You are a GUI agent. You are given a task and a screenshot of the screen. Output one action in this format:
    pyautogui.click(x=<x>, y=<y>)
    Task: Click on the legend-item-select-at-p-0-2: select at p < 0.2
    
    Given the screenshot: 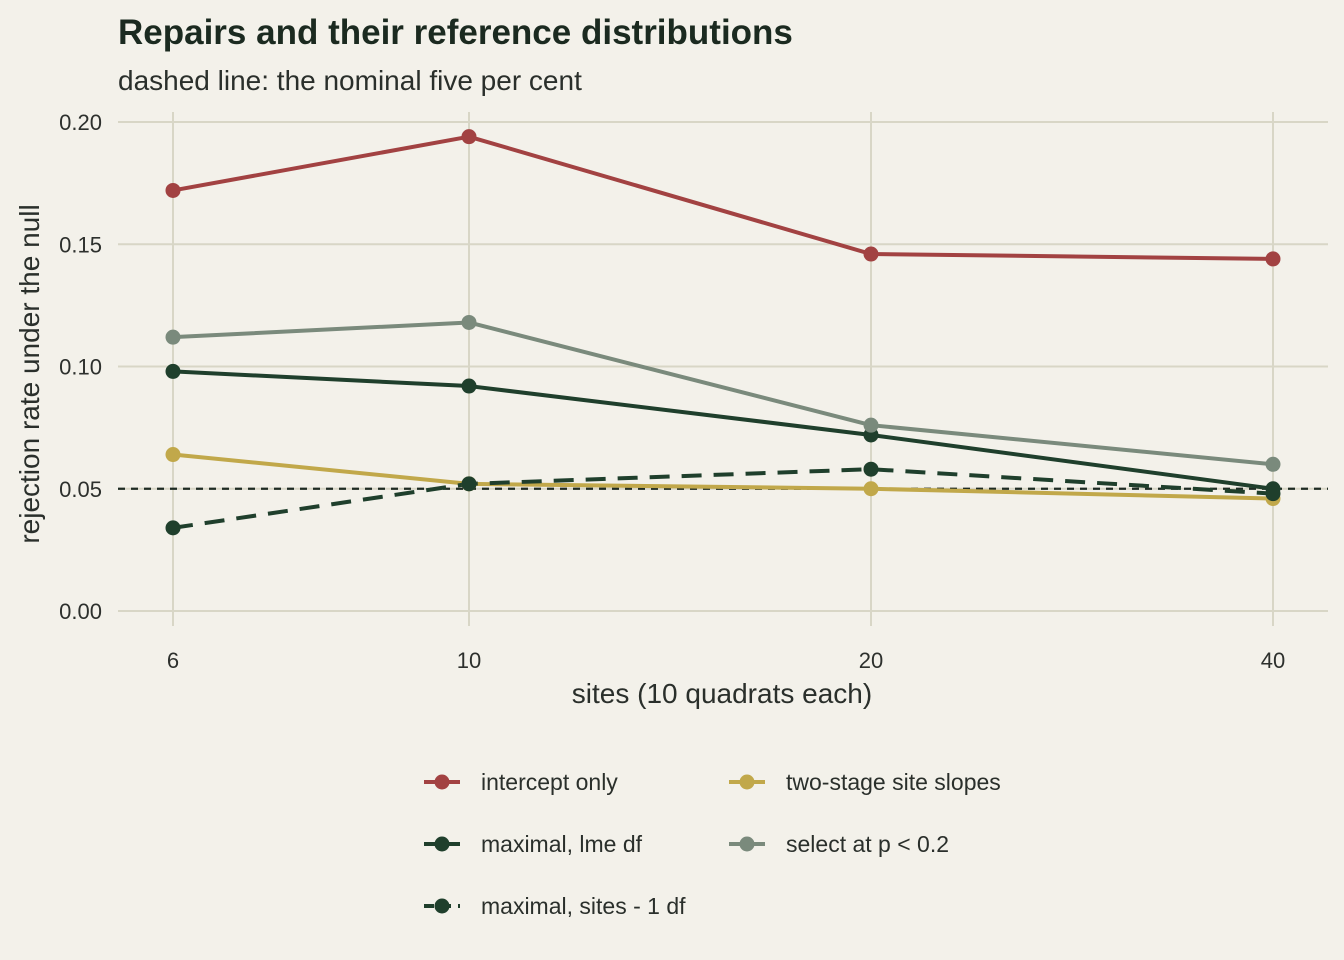 What is the action you would take?
    pyautogui.click(x=839, y=844)
    